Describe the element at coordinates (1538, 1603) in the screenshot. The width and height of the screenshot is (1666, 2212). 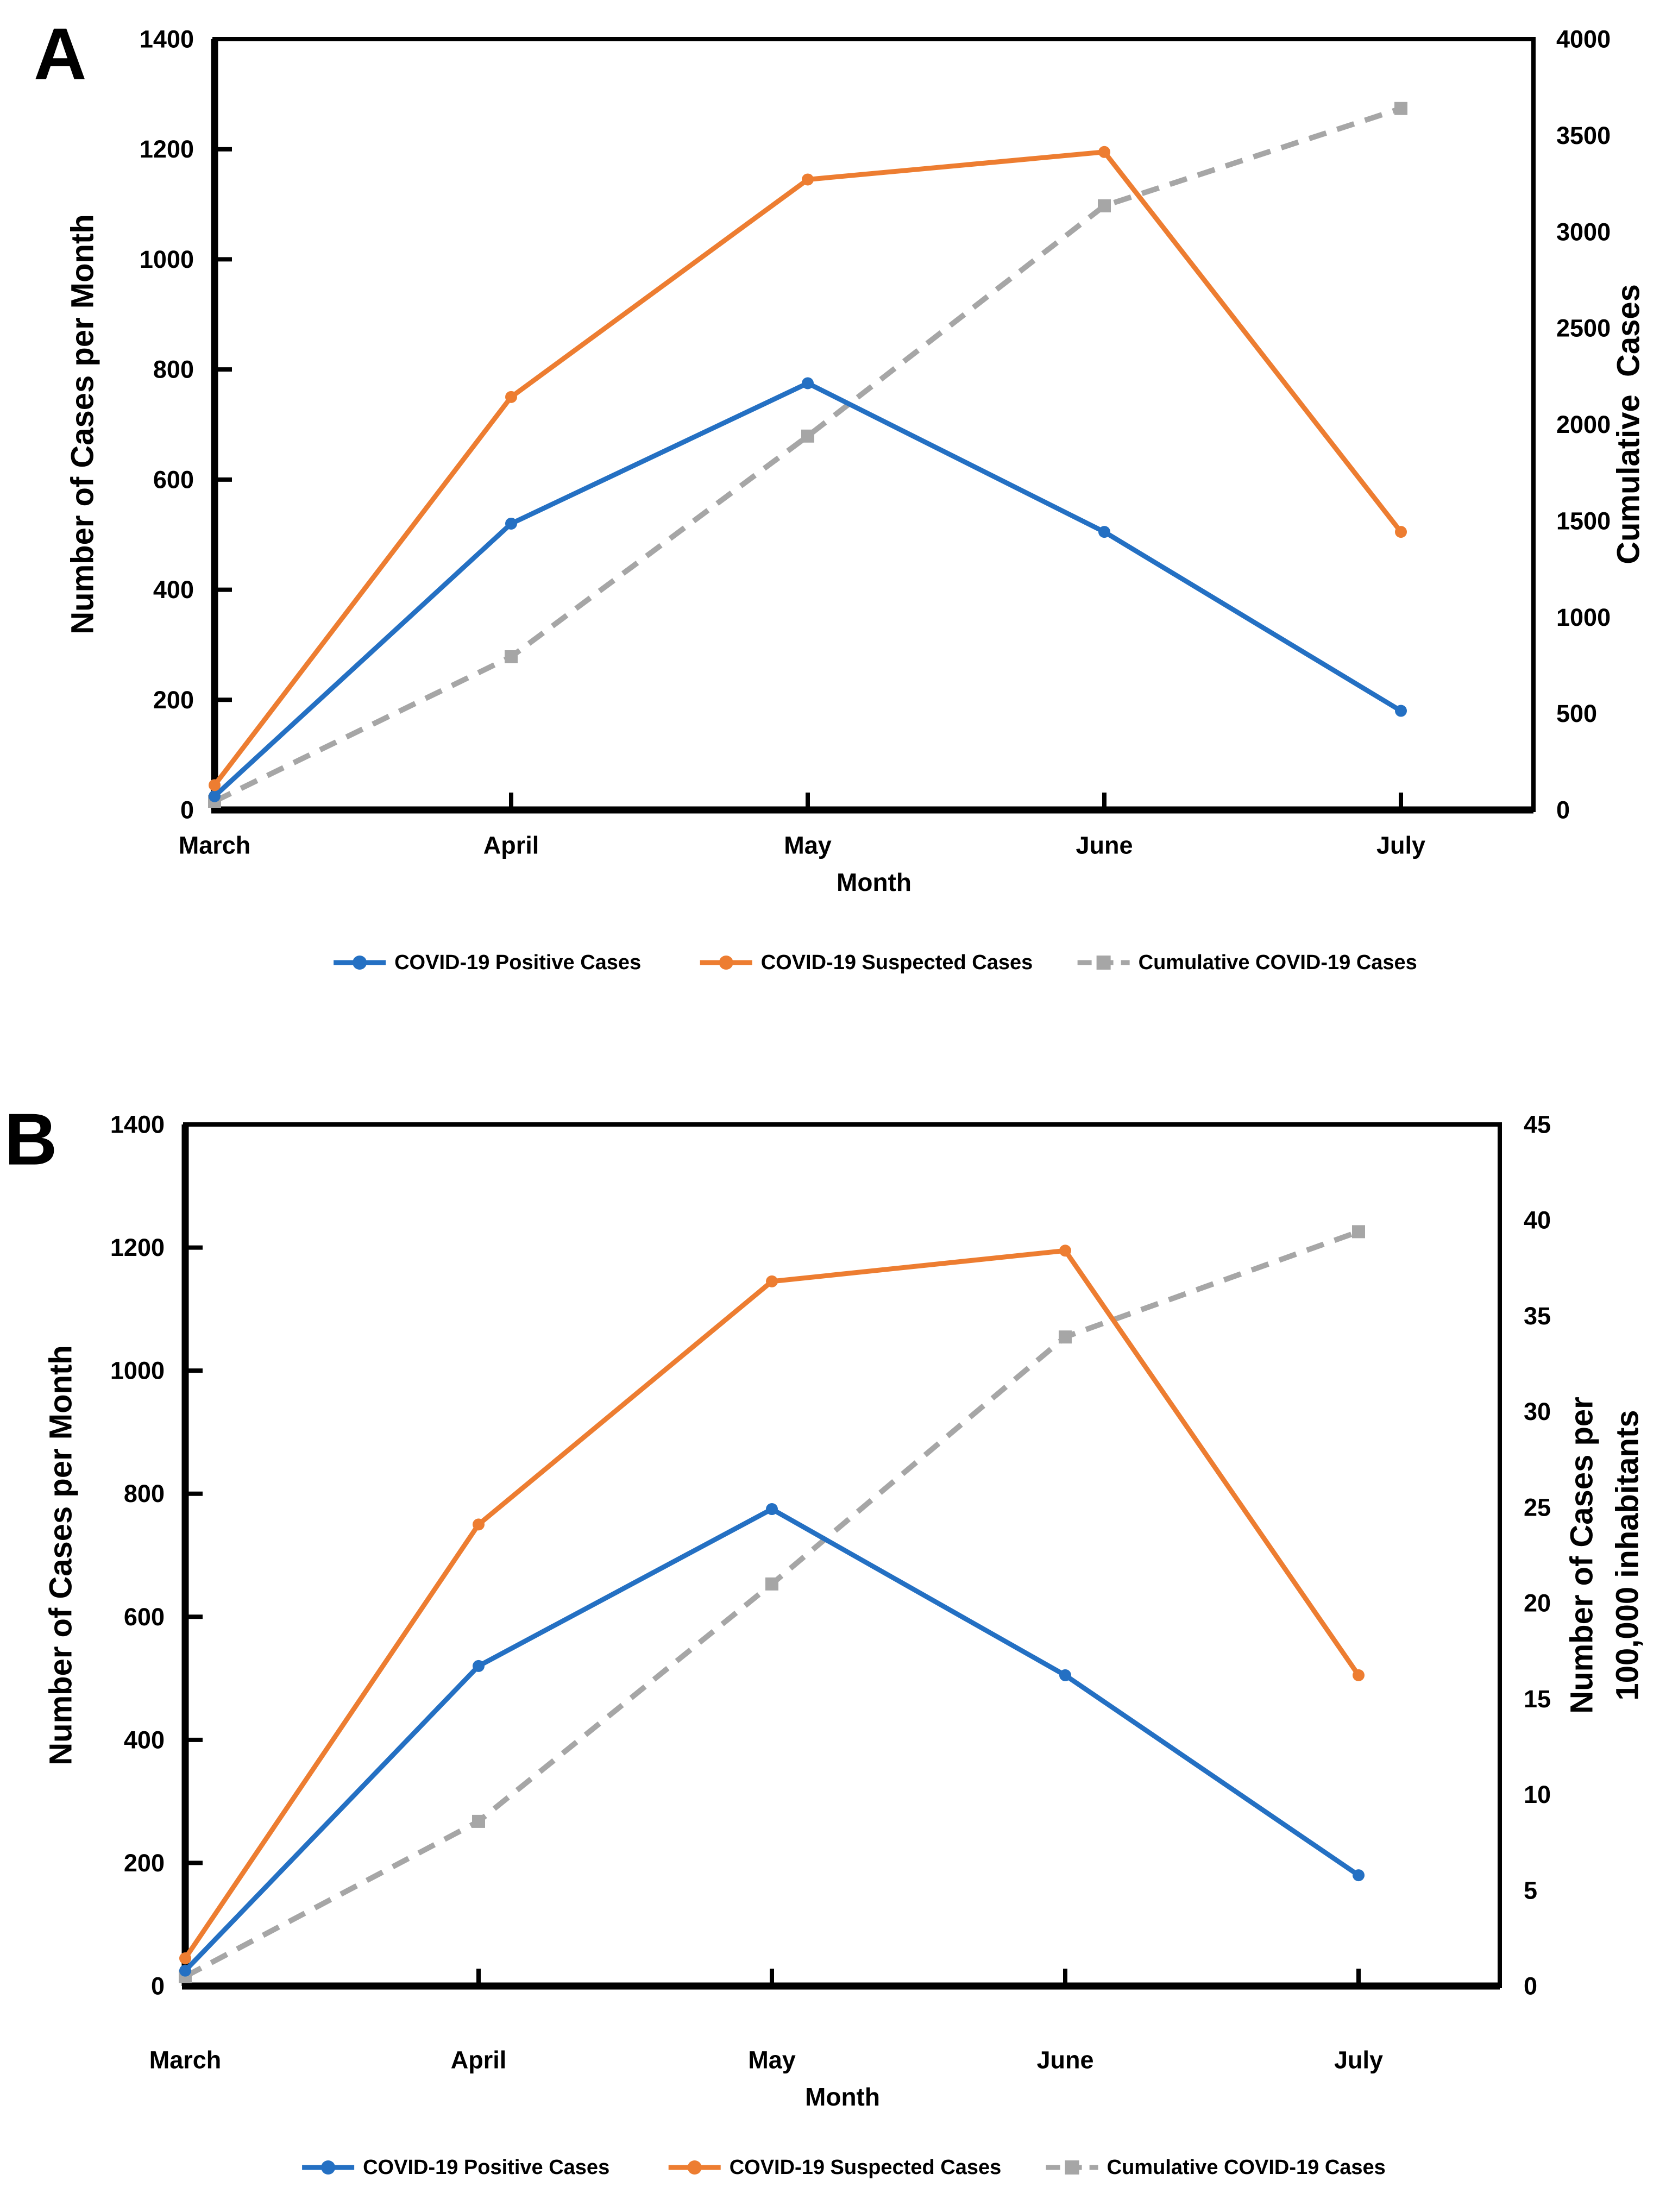
I see `y-axis-right-tick-label: 20` at that location.